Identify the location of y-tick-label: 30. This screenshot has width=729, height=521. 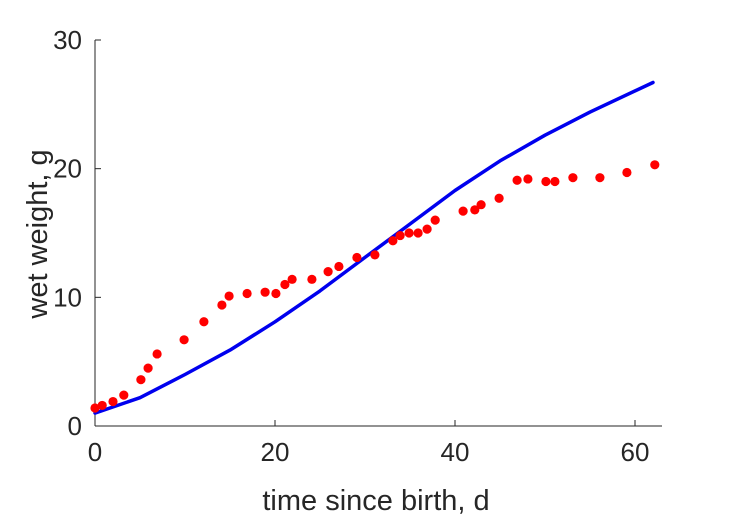
(67, 40).